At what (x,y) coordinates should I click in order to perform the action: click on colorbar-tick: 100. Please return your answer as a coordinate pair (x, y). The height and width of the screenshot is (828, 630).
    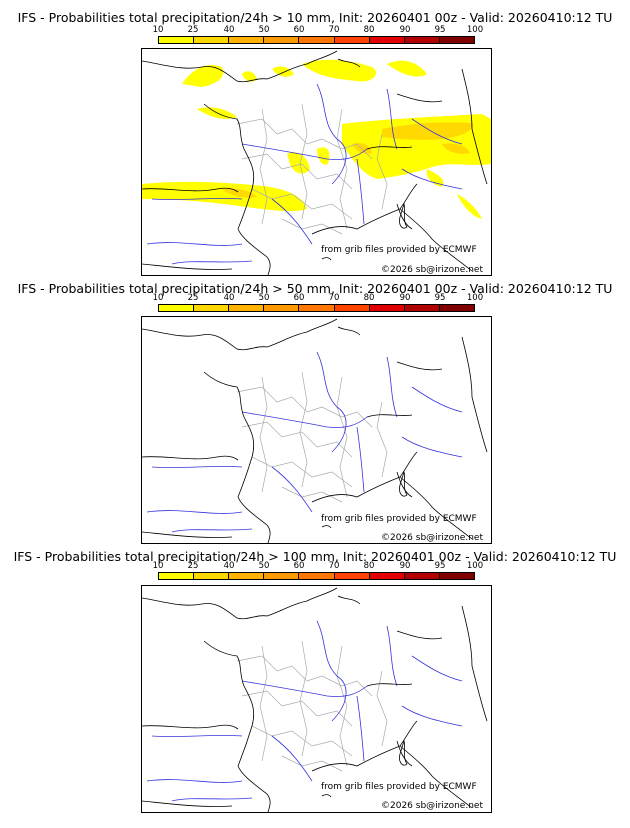
    Looking at the image, I should click on (475, 566).